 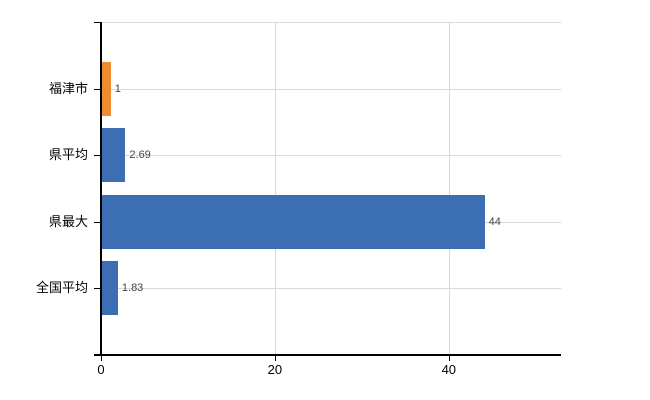 I want to click on value-label: 44, so click(x=494, y=221).